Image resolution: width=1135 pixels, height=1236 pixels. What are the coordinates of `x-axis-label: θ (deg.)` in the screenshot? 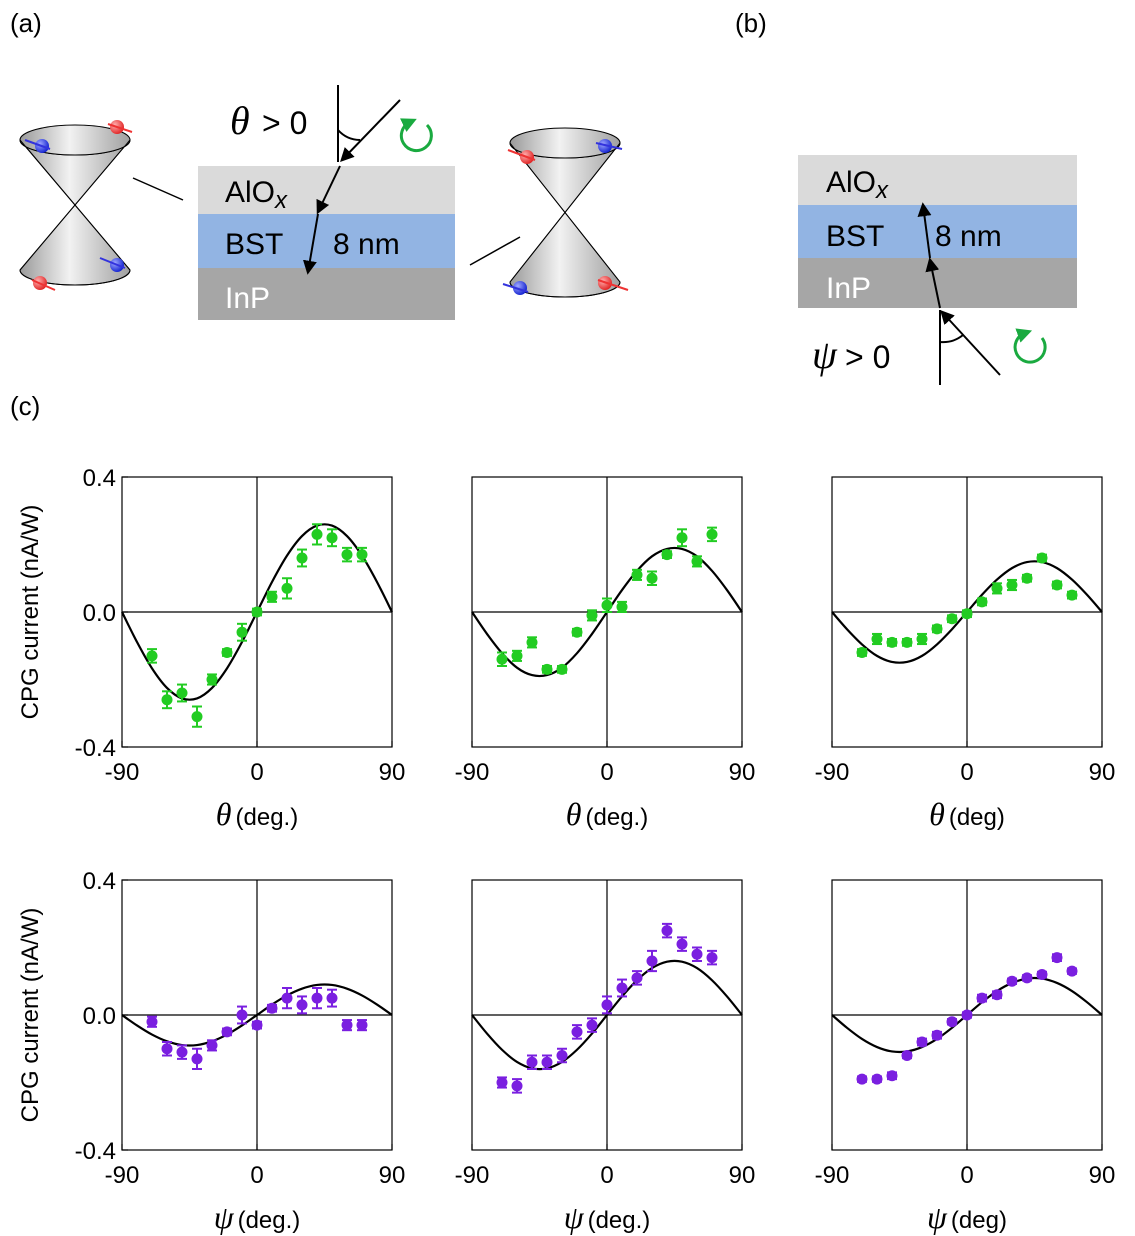 It's located at (257, 814).